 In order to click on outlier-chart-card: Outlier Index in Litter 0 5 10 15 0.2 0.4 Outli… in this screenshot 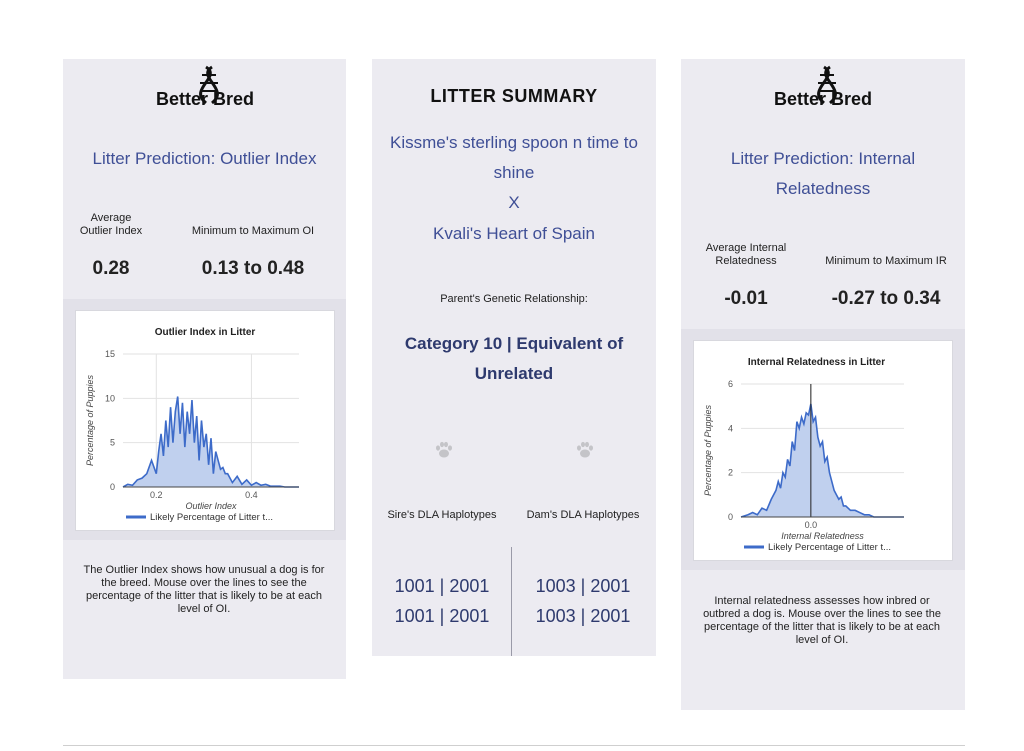, I will do `click(205, 420)`.